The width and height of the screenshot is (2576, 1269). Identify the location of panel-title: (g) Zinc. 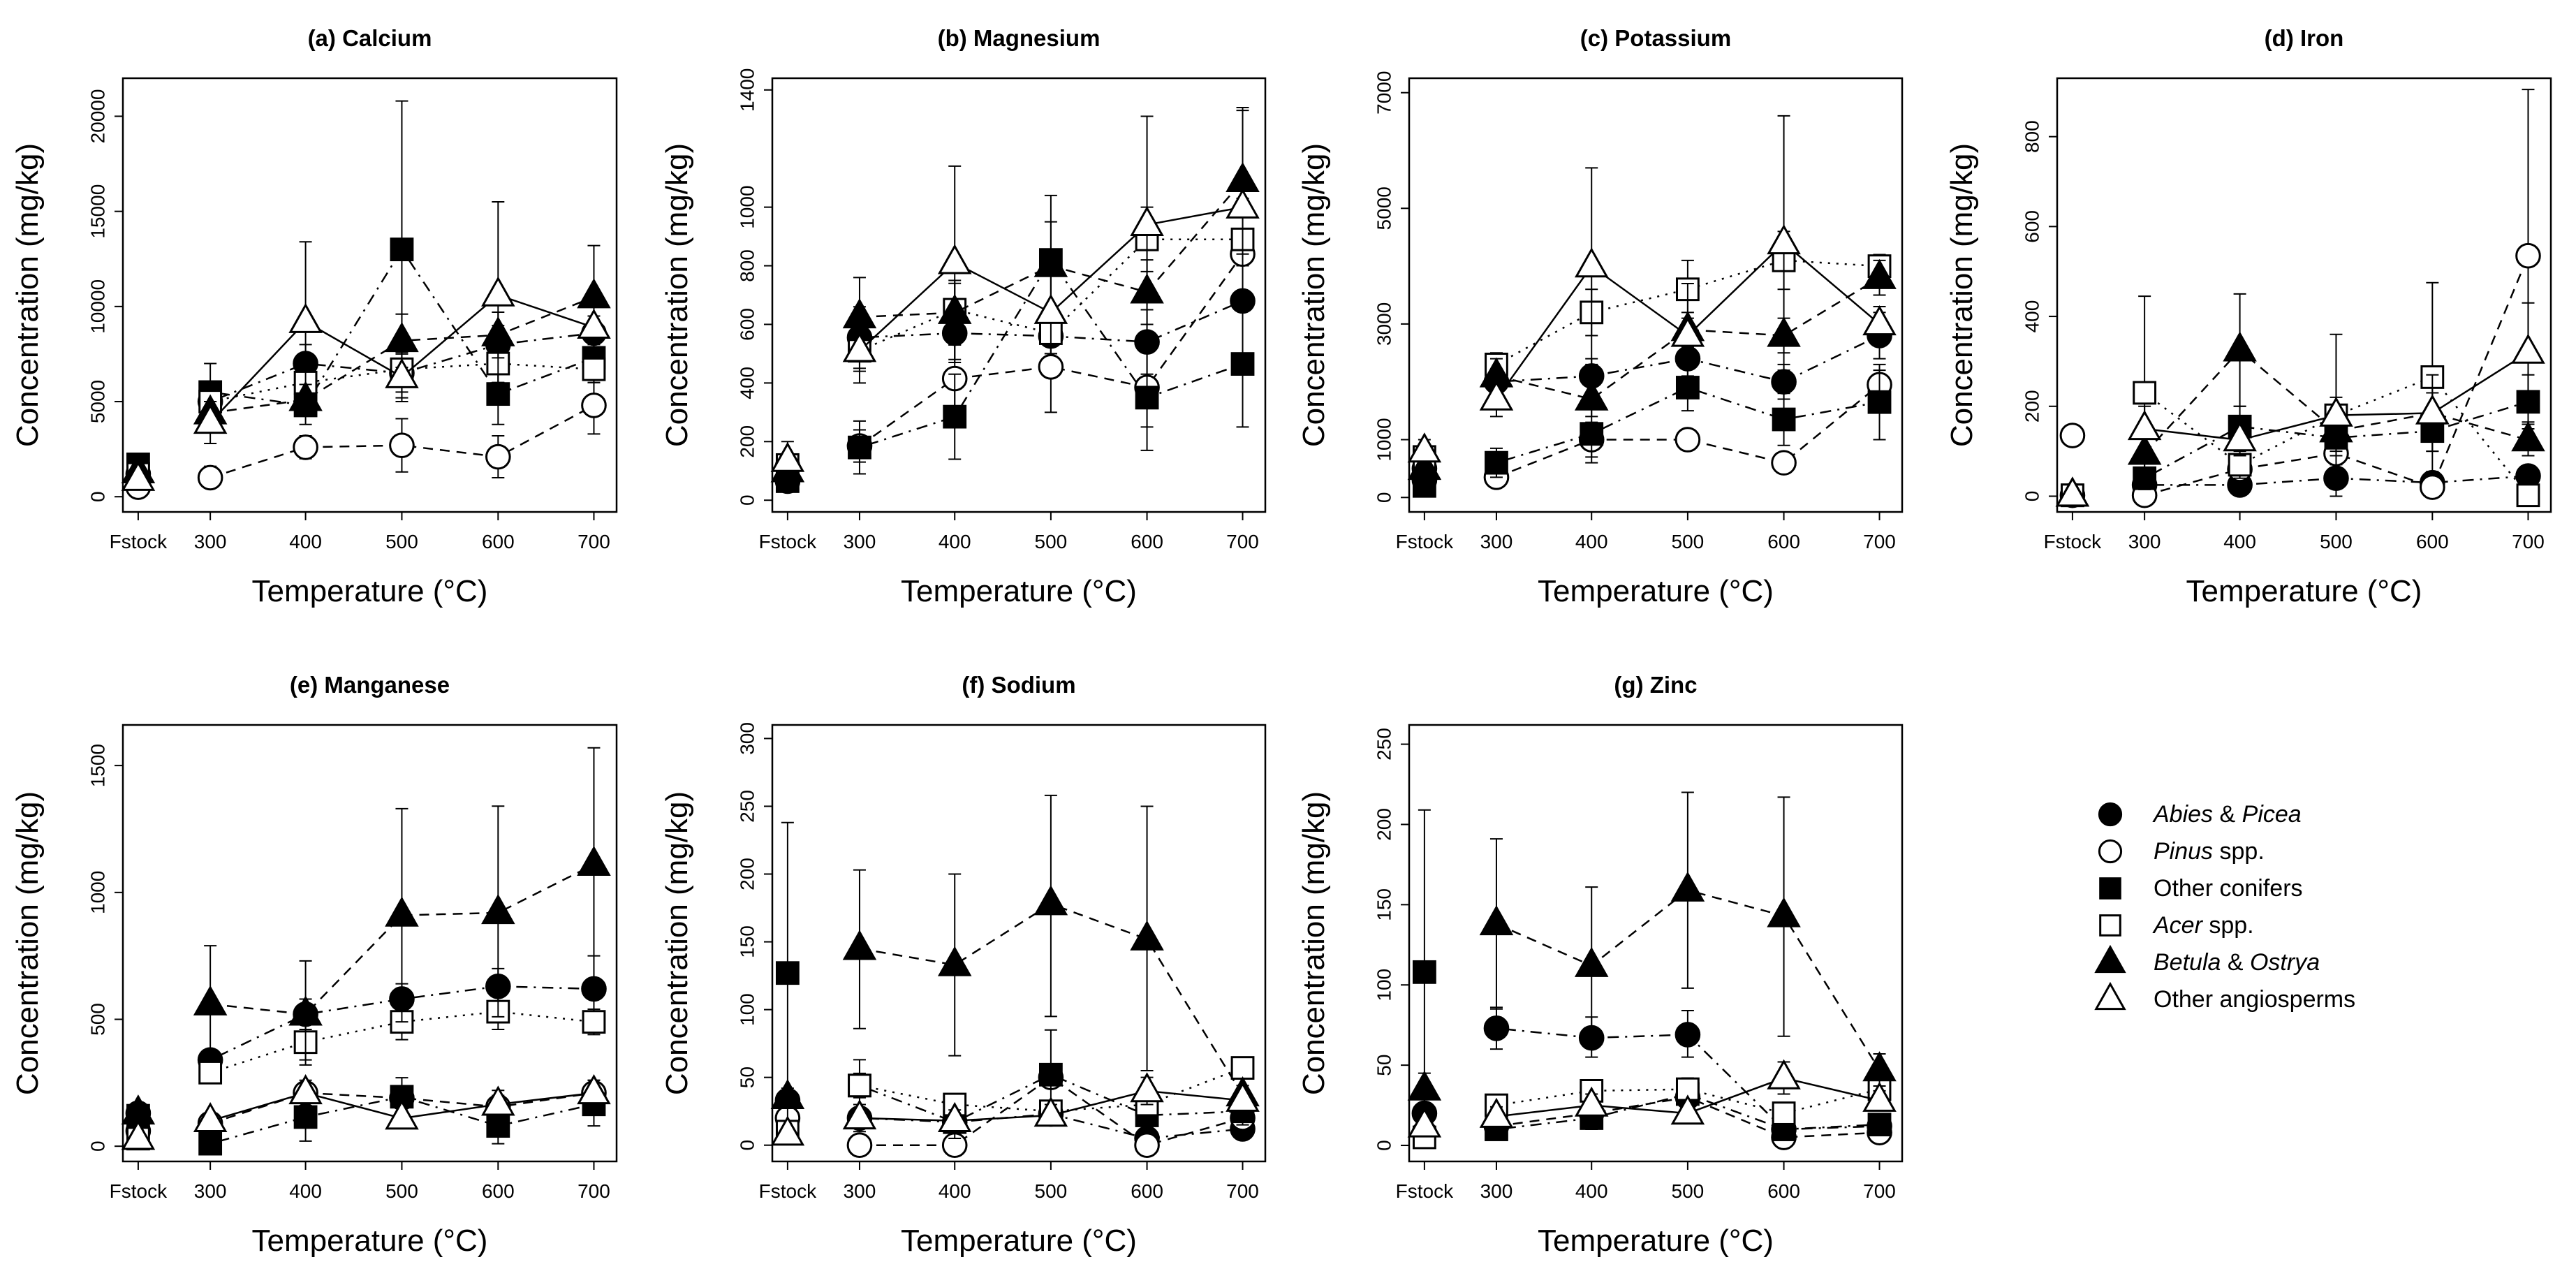
(1655, 685).